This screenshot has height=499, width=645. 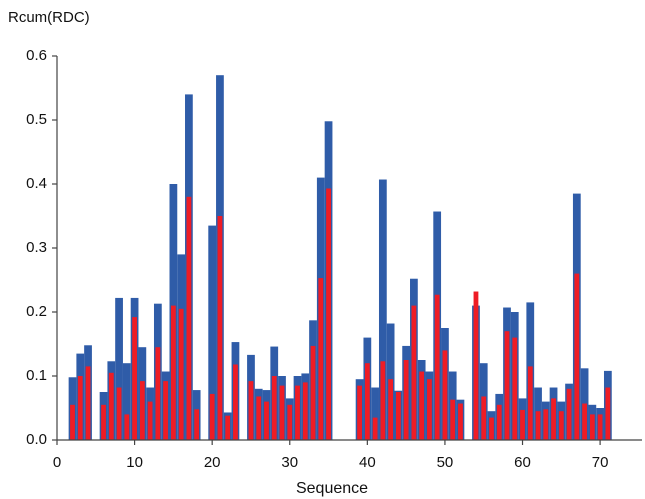 I want to click on y-axis-label: Rcum(RDC), so click(x=49, y=17).